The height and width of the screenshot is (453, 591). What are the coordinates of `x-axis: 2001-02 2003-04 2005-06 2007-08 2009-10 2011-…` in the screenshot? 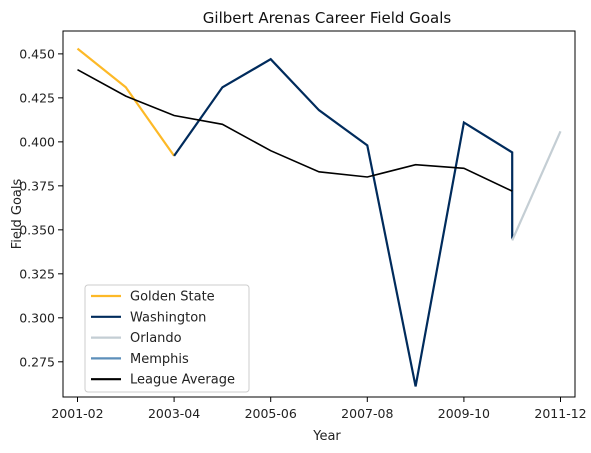 It's located at (319, 409).